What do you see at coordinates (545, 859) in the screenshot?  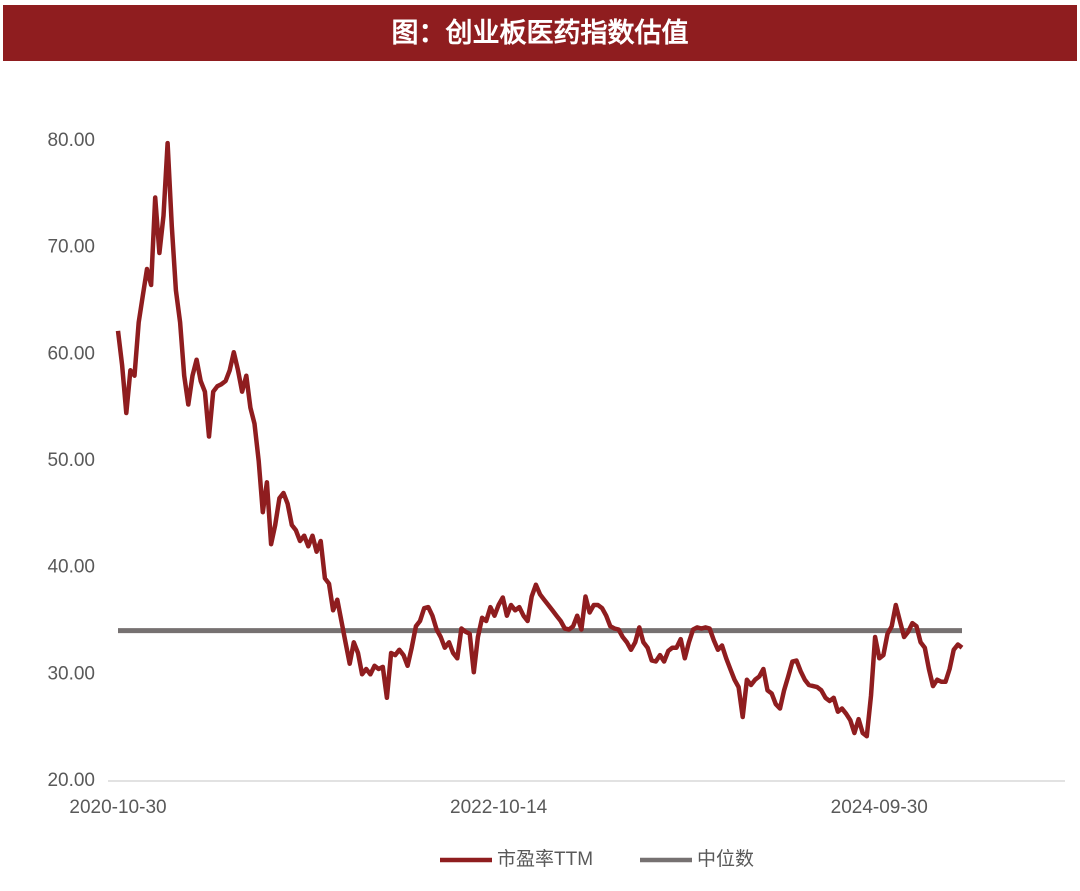 I see `legend-label: 市盈率TTM` at bounding box center [545, 859].